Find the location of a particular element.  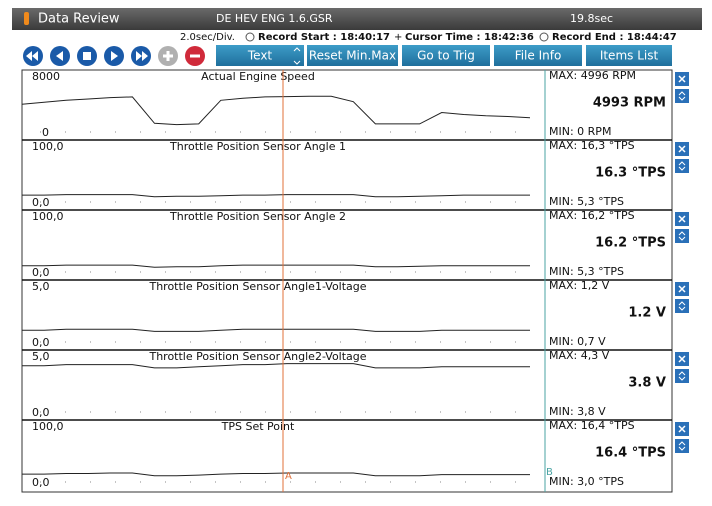

title-bar is located at coordinates (357, 19).